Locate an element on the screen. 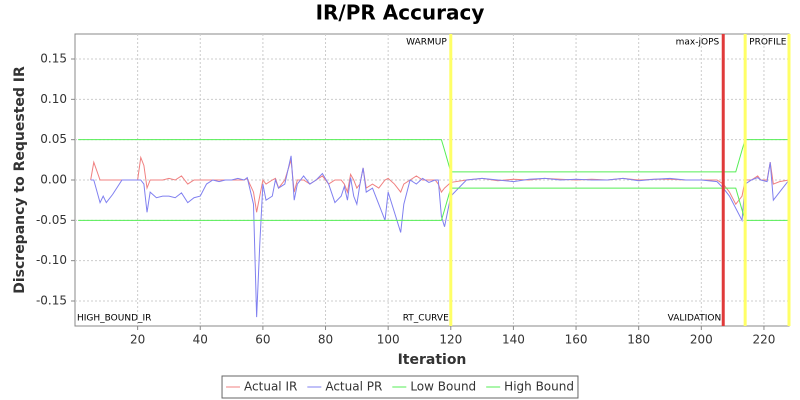  marker-label: RT_CURVE is located at coordinates (426, 319).